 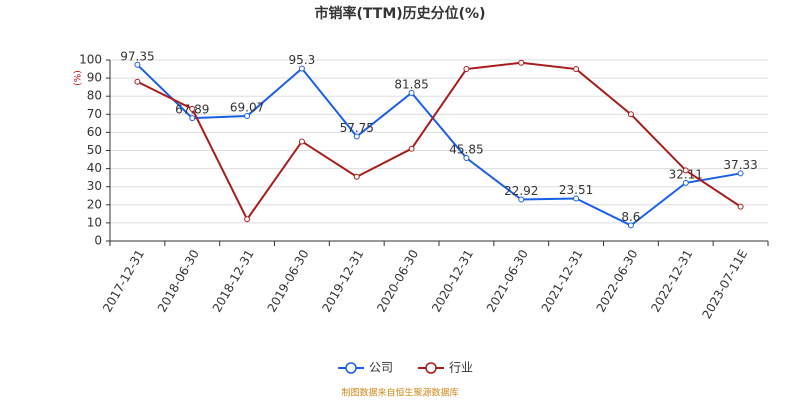 I want to click on y-tick-label: 50, so click(x=94, y=150).